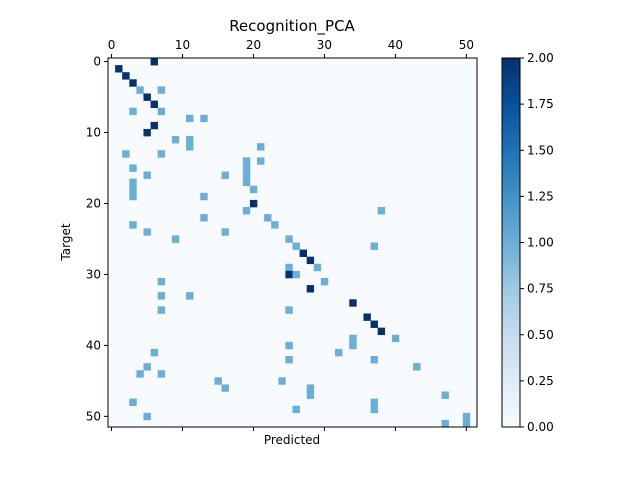 This screenshot has width=640, height=480. Describe the element at coordinates (93, 133) in the screenshot. I see `y-tick-label: 10` at that location.